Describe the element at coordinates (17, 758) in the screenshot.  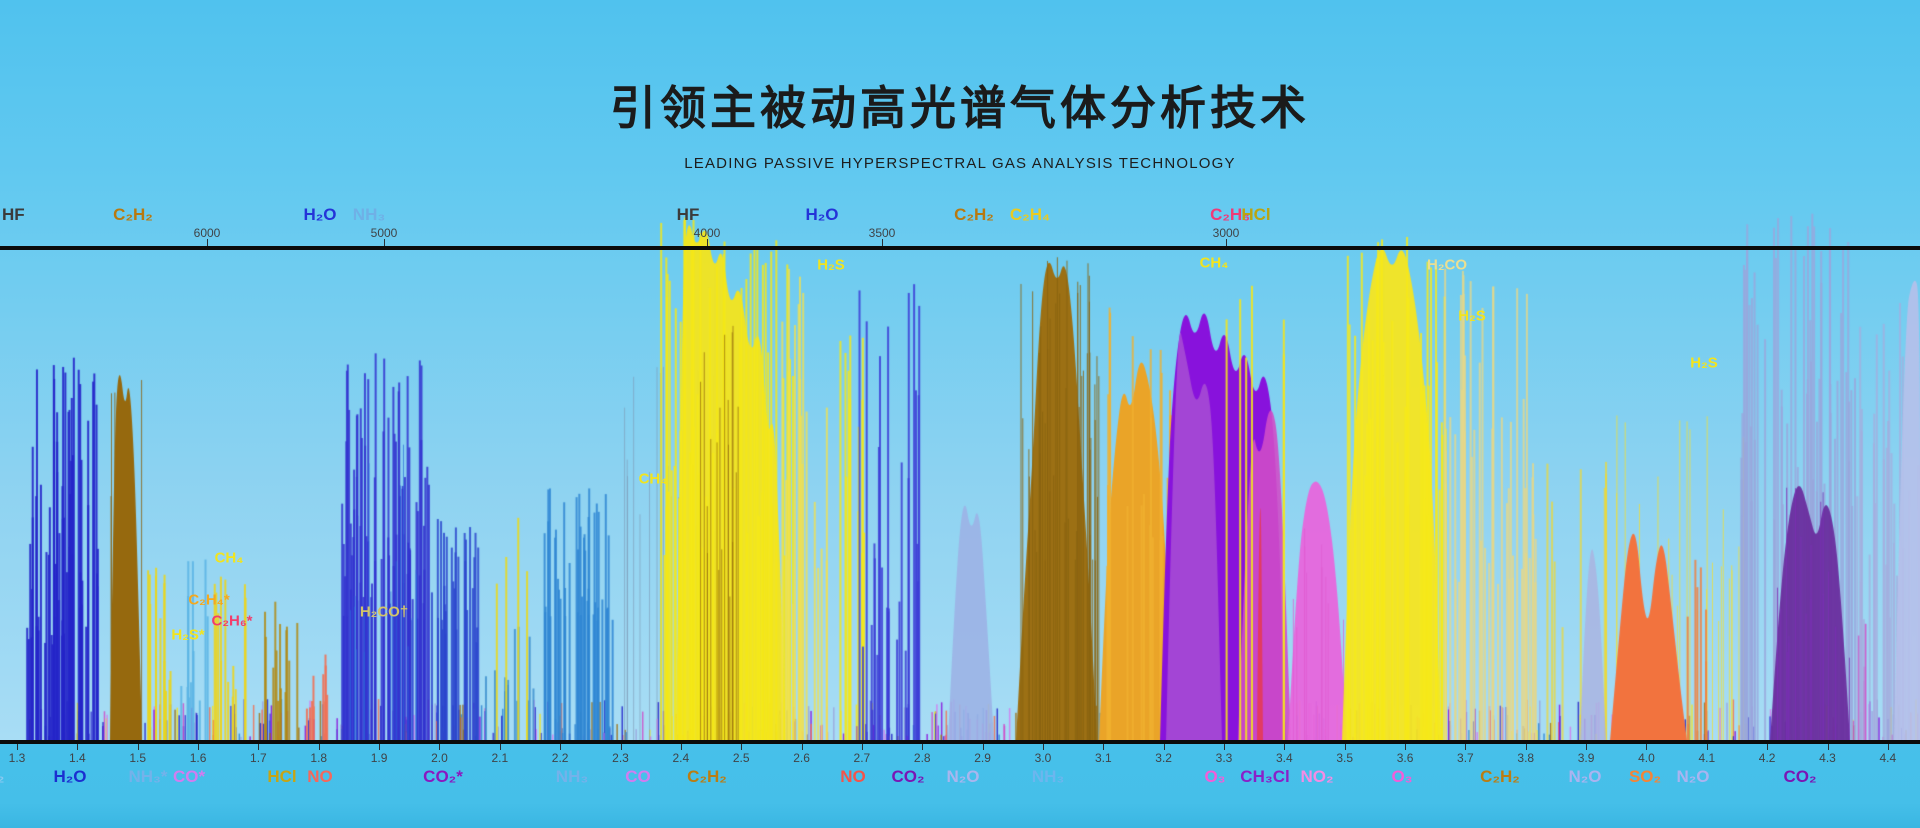
I see `bottom-axis-tick-label: 1.3` at that location.